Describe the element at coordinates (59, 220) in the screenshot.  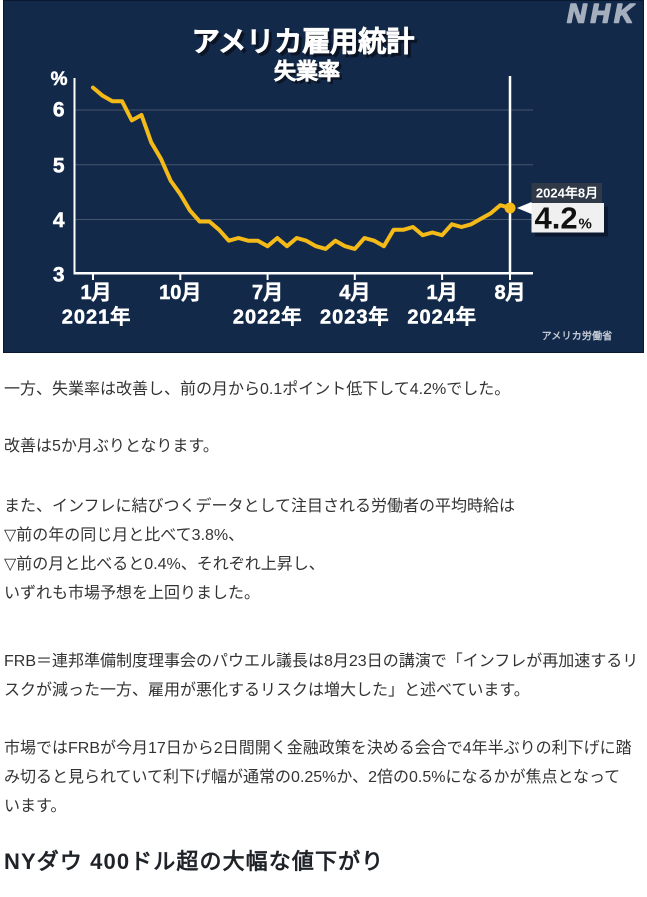
I see `svg-text: 4` at that location.